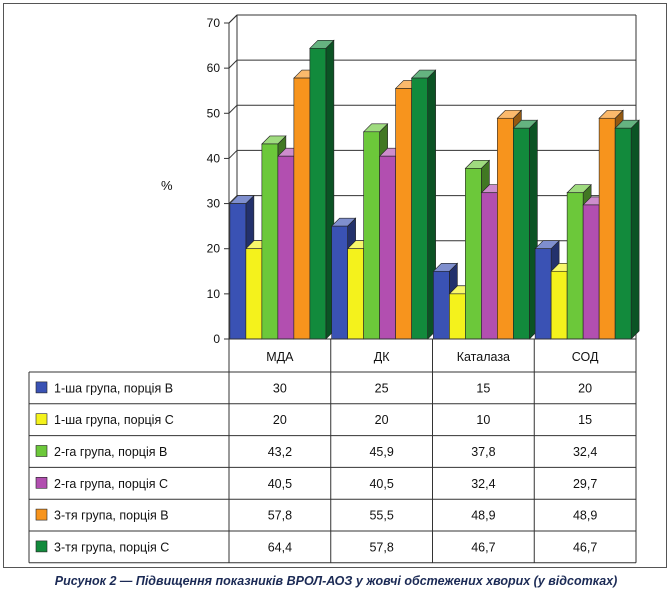  What do you see at coordinates (214, 158) in the screenshot?
I see `y-tick-label: 40` at bounding box center [214, 158].